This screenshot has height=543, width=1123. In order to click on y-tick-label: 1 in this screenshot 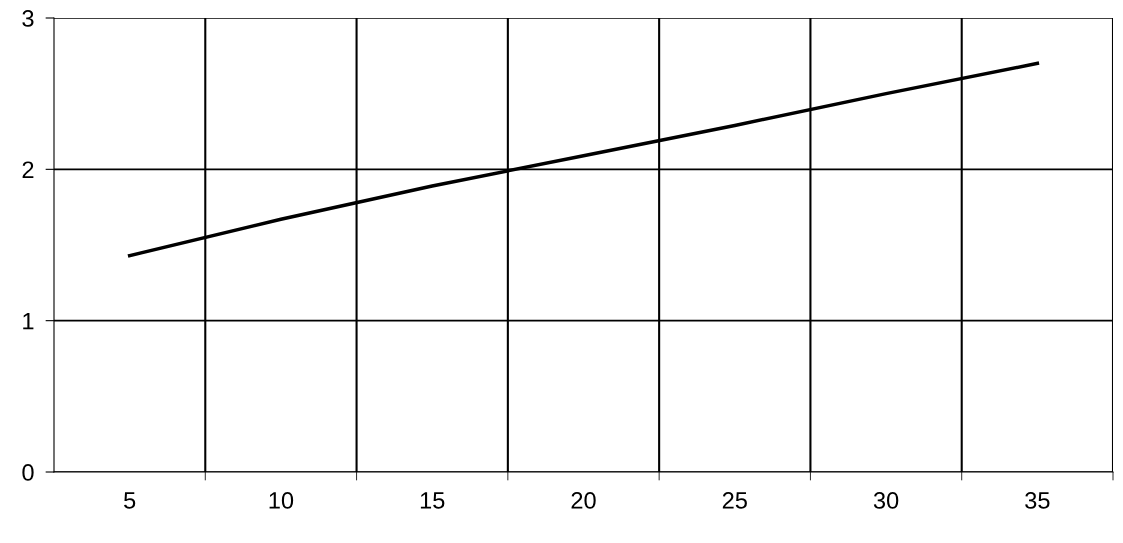, I will do `click(28, 321)`.